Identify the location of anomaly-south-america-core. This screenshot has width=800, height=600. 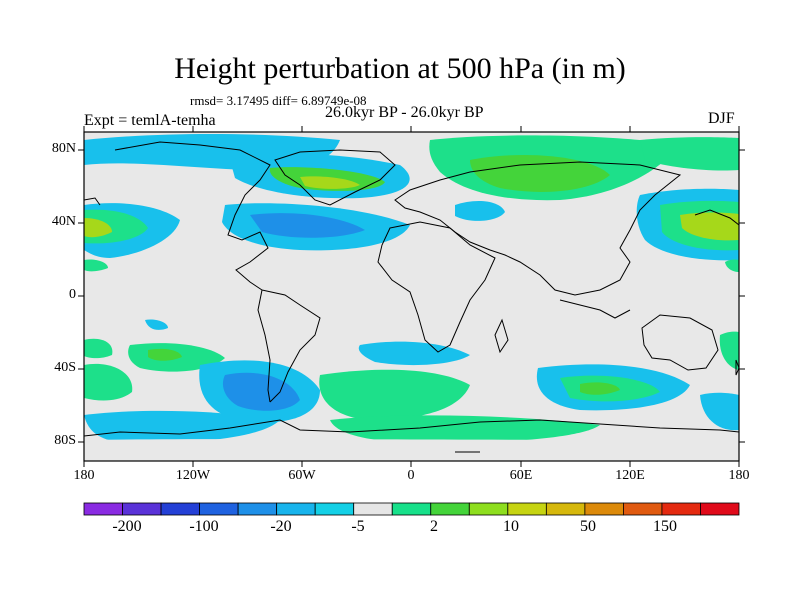
(261, 391).